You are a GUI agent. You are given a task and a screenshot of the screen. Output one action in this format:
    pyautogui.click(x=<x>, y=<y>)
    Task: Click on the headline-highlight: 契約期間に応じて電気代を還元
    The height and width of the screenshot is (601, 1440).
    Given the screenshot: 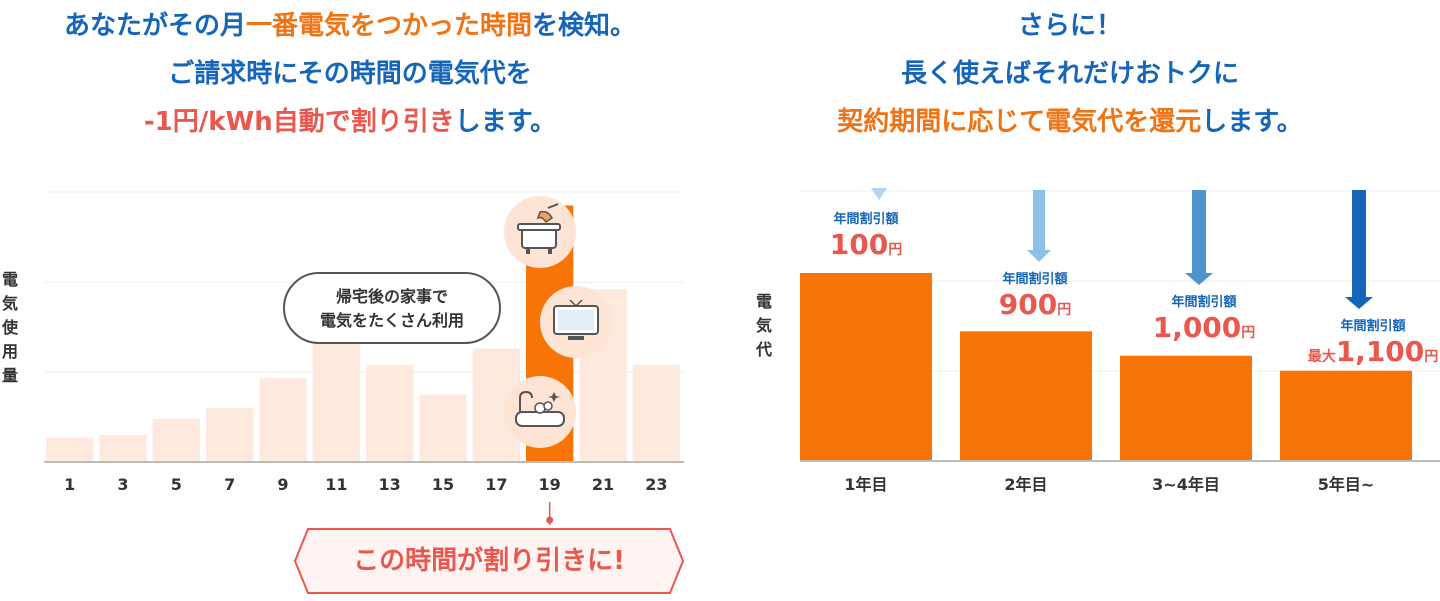 What is the action you would take?
    pyautogui.click(x=1019, y=122)
    